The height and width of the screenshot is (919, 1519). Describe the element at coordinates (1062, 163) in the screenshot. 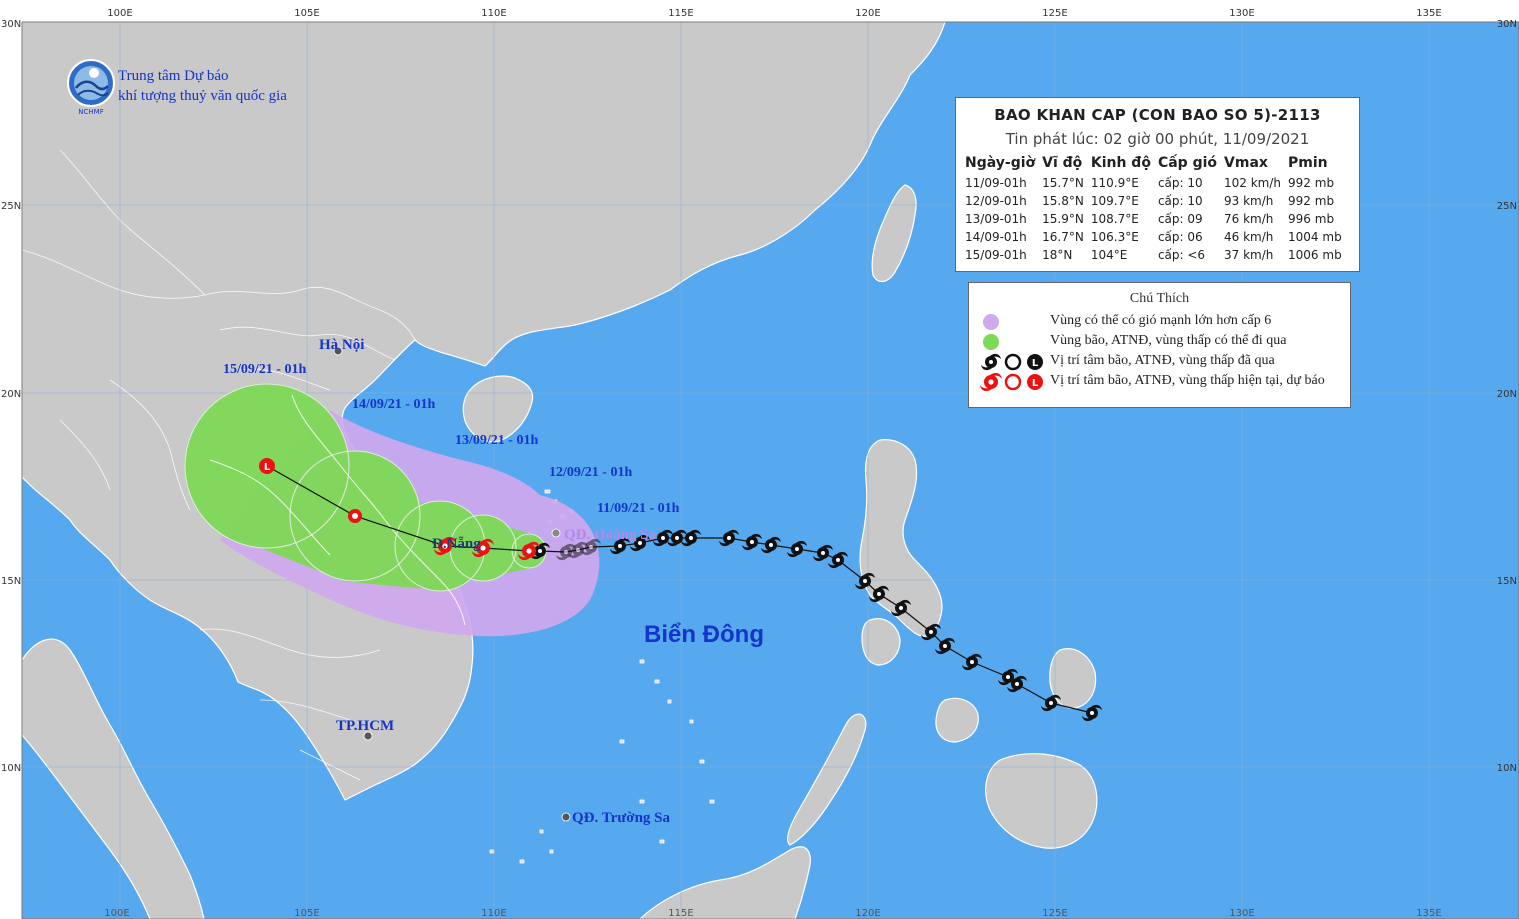

I see `col-latitude: Vĩ độ` at that location.